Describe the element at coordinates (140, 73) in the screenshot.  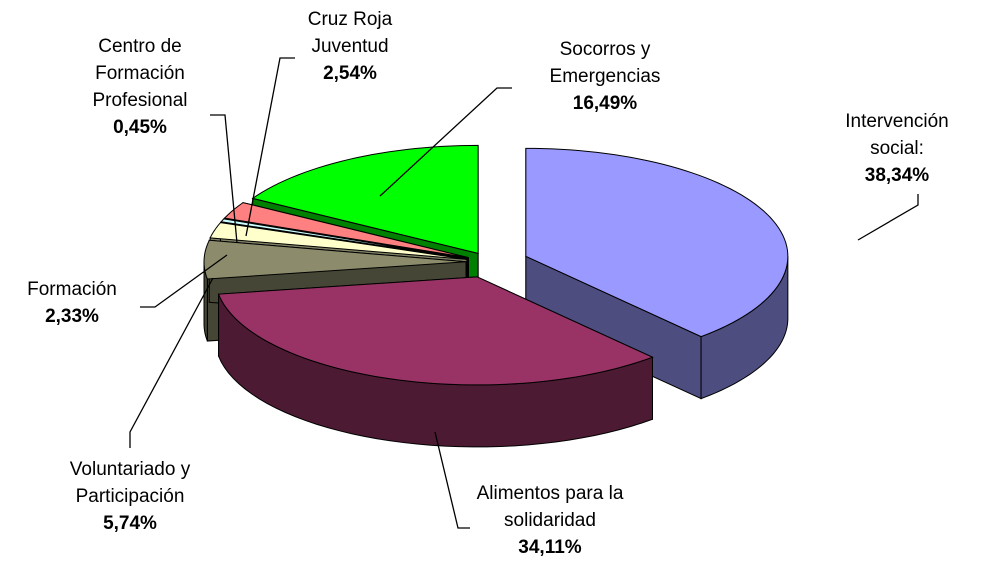
I see `category-label: Centro de Formación Profesional` at that location.